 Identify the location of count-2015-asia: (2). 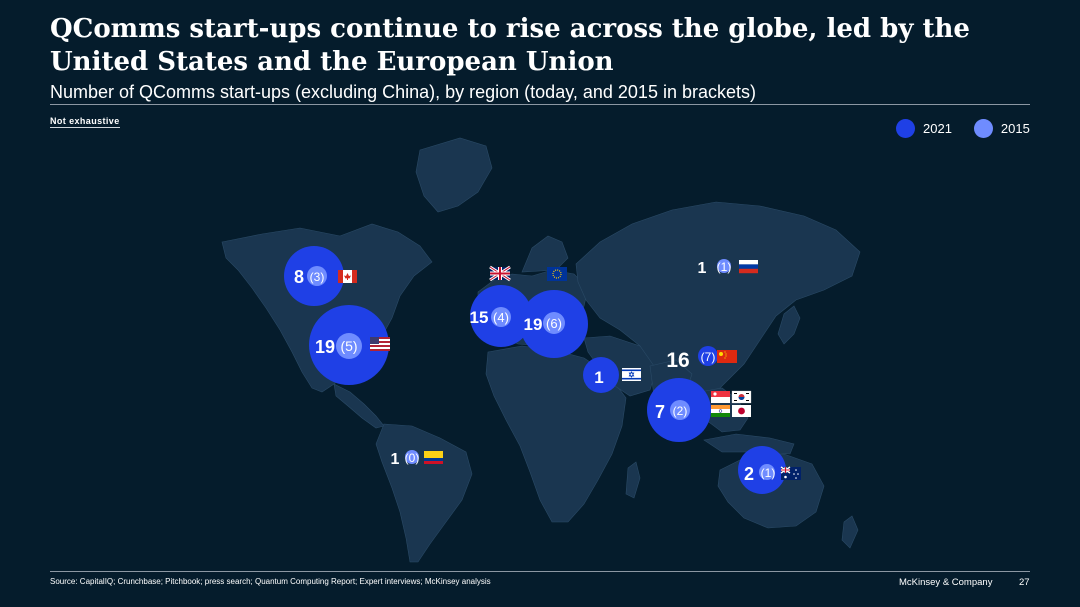
(680, 411).